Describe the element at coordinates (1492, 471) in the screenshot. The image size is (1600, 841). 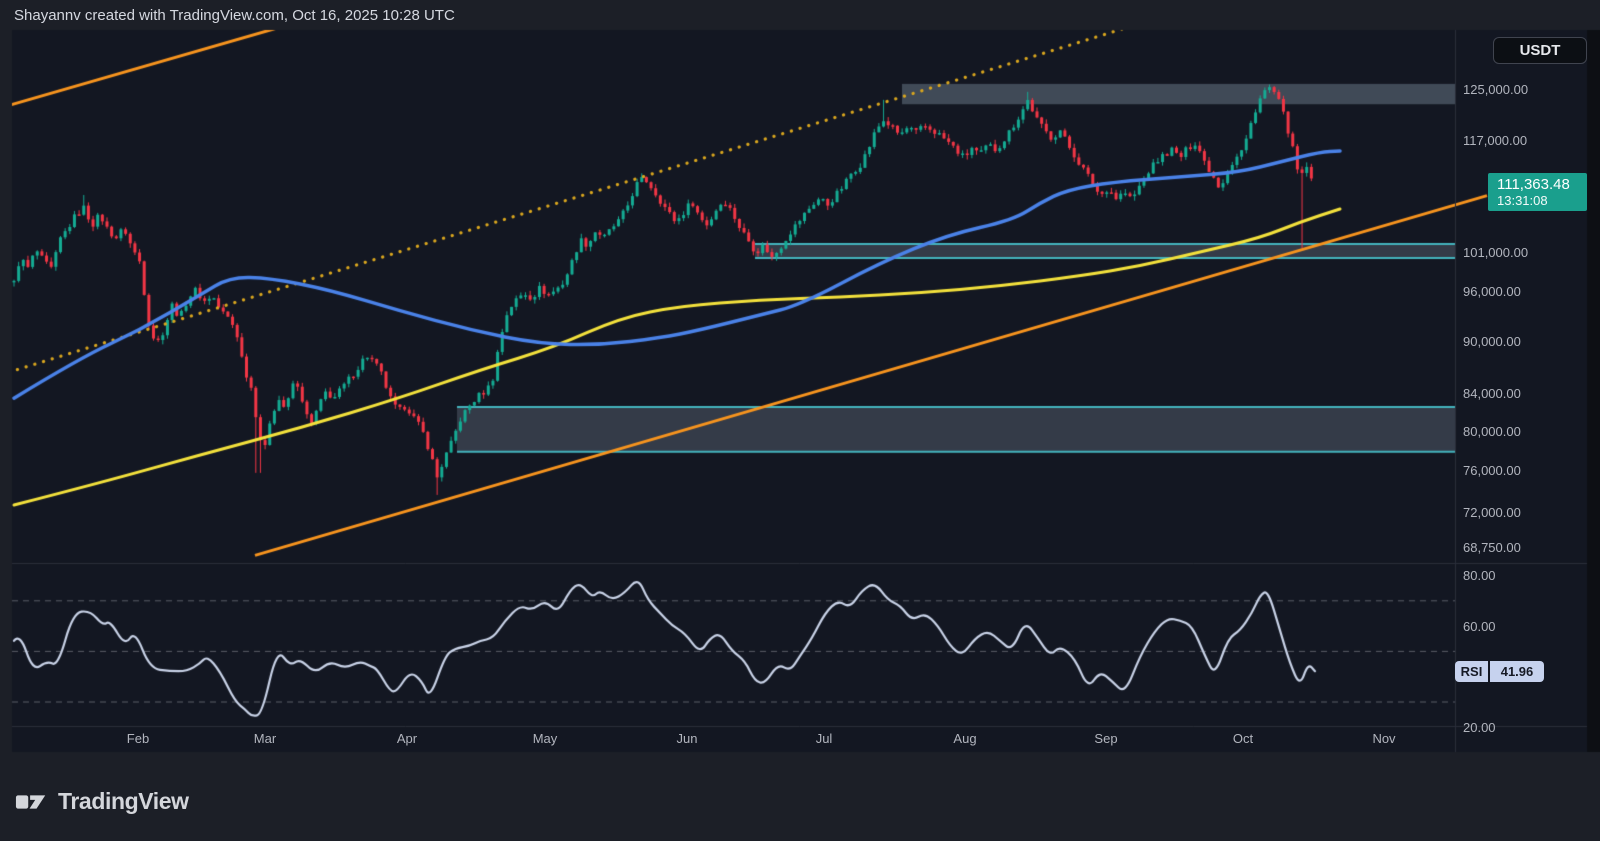
I see `price-tick-label: 76,000.00` at that location.